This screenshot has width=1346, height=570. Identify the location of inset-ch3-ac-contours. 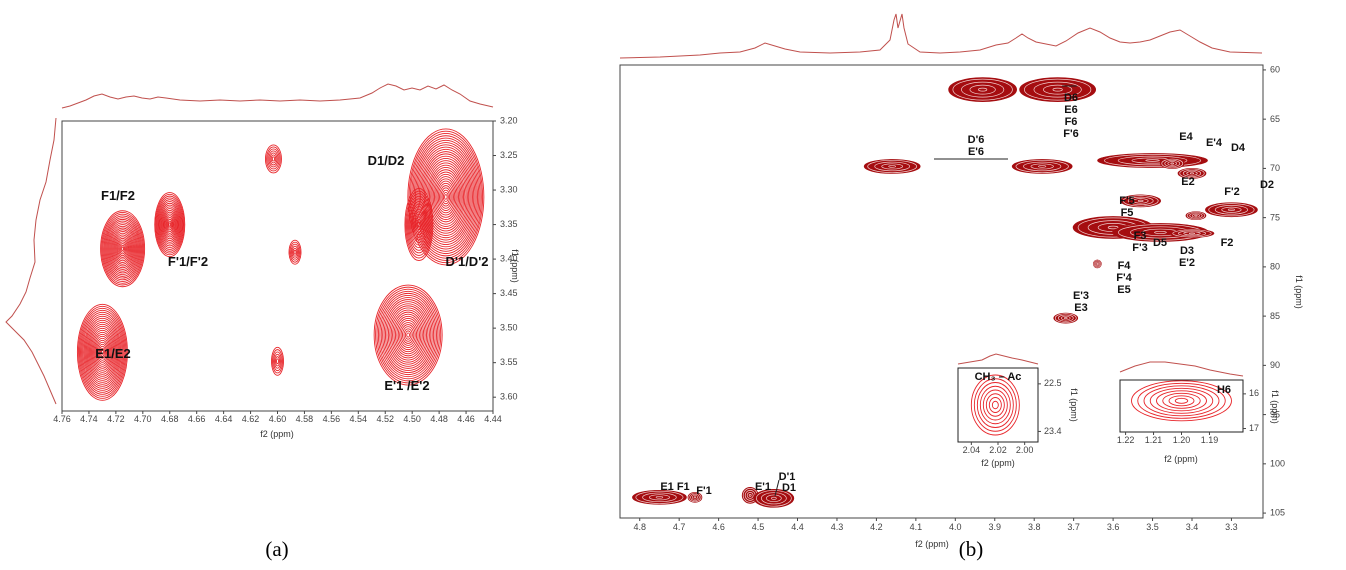
(995, 405).